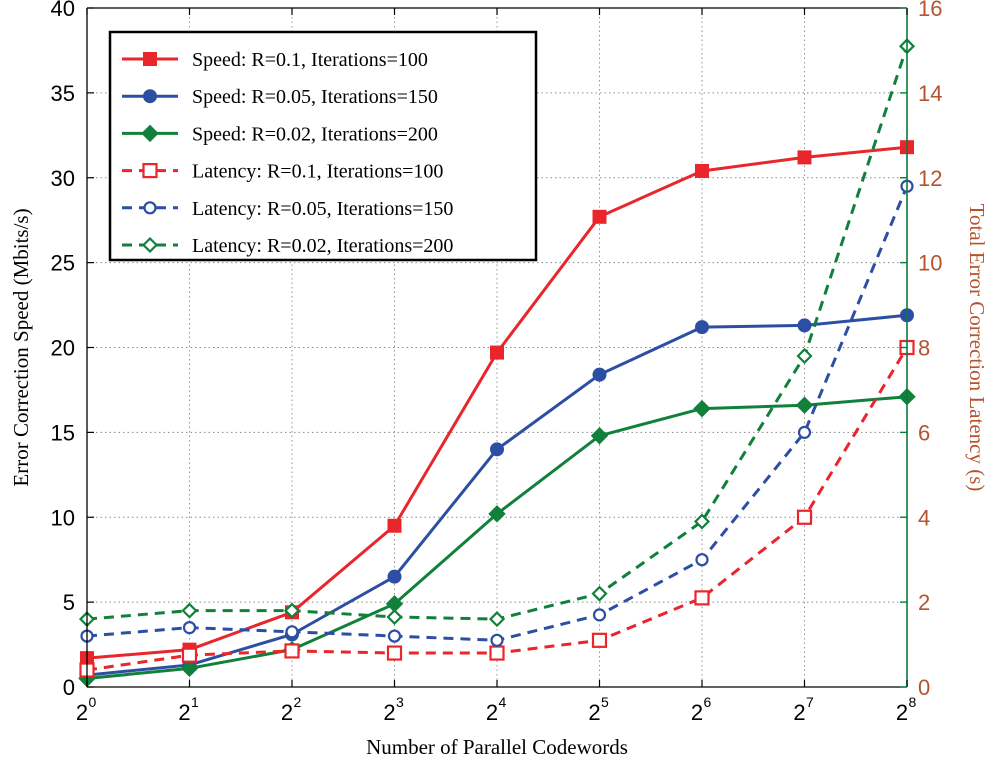  I want to click on y-axis-right-title: Total Error Correction Latency (s), so click(976, 348).